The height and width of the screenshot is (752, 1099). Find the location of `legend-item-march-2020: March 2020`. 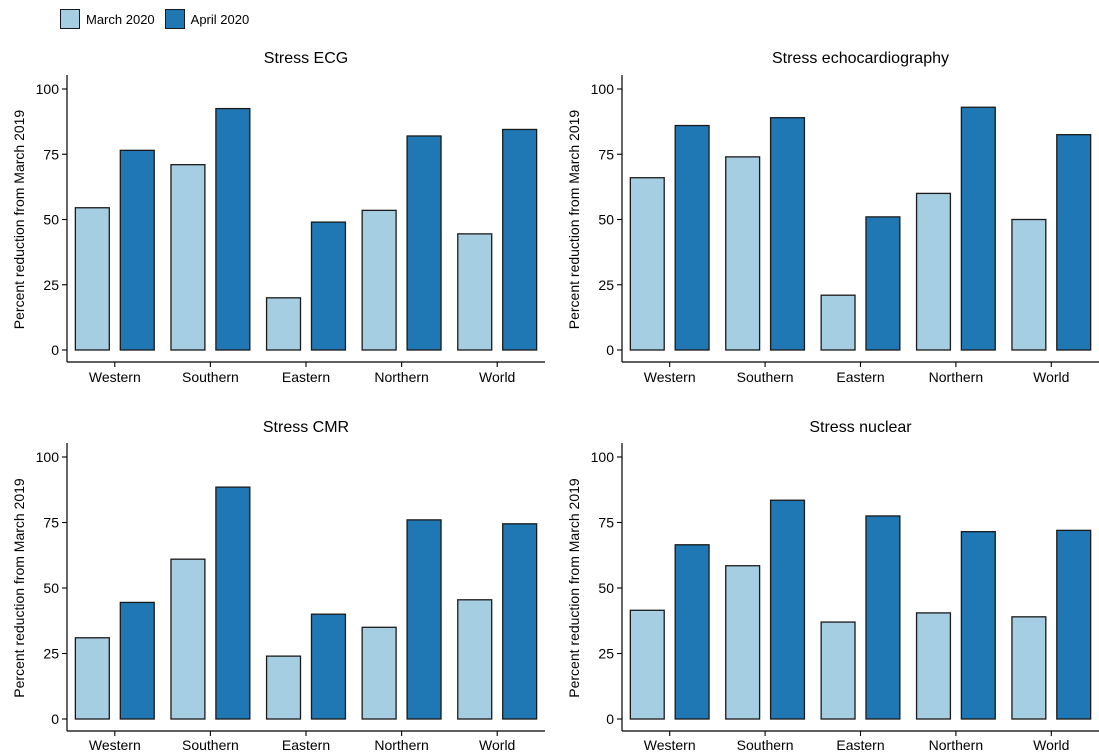

legend-item-march-2020: March 2020 is located at coordinates (107, 19).